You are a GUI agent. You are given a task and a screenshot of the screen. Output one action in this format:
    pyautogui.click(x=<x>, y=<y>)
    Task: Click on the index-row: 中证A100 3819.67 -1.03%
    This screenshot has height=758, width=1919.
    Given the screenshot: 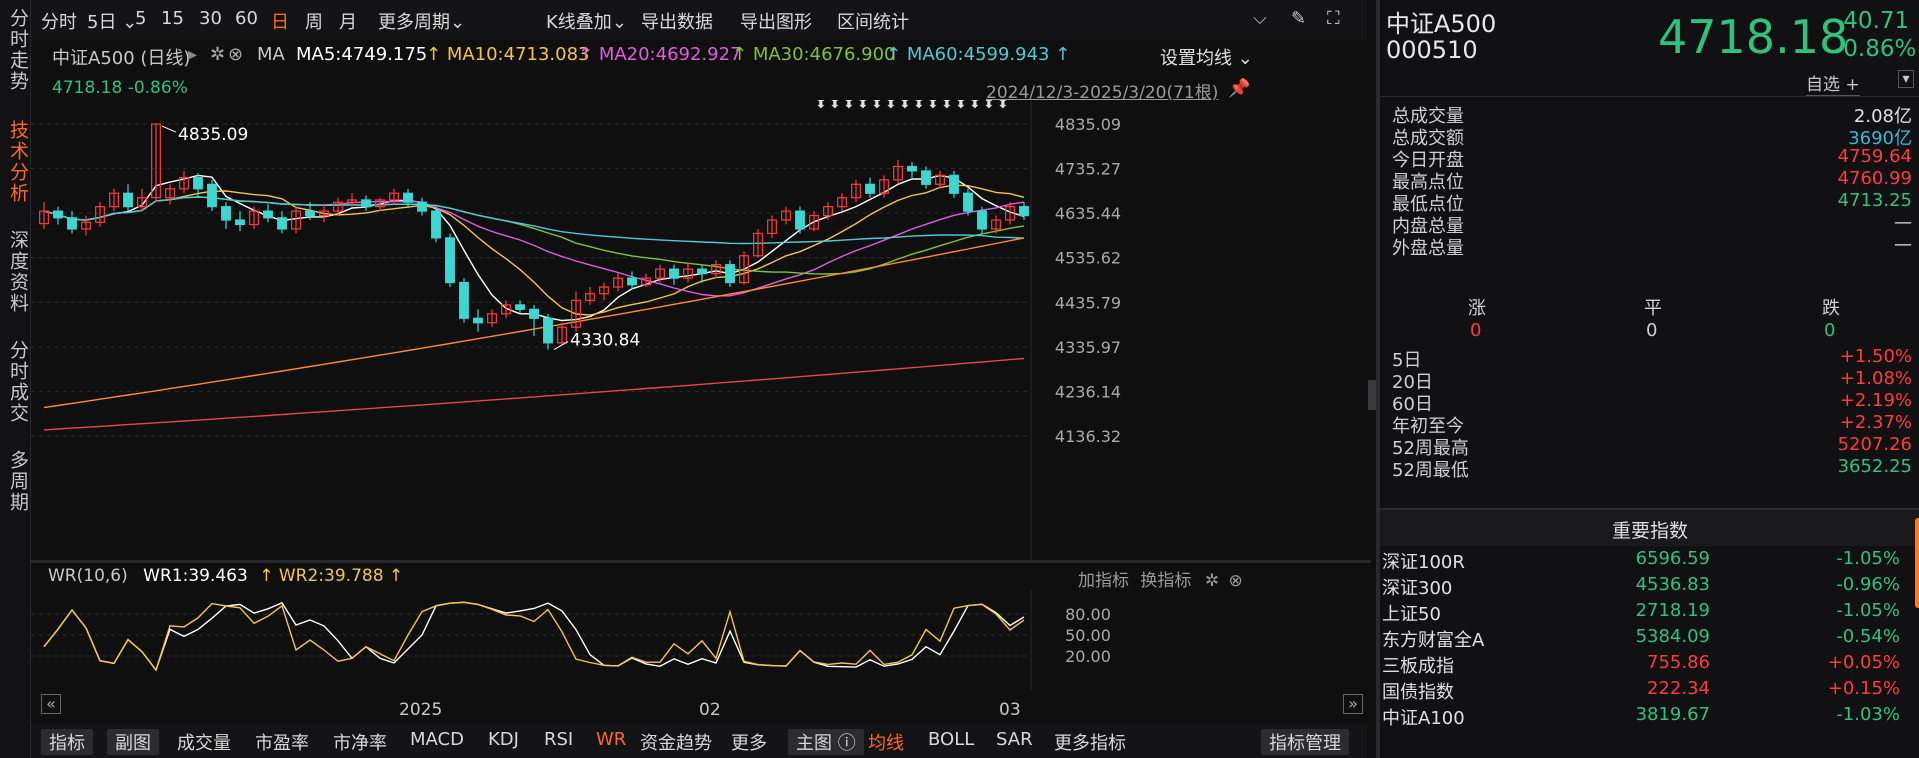 What is the action you would take?
    pyautogui.click(x=1645, y=719)
    